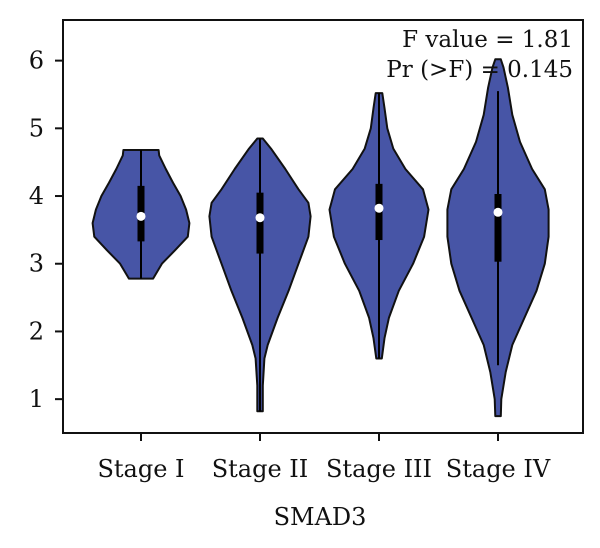 This screenshot has height=548, width=600. I want to click on x-tick-label-3: Stage III, so click(379, 469).